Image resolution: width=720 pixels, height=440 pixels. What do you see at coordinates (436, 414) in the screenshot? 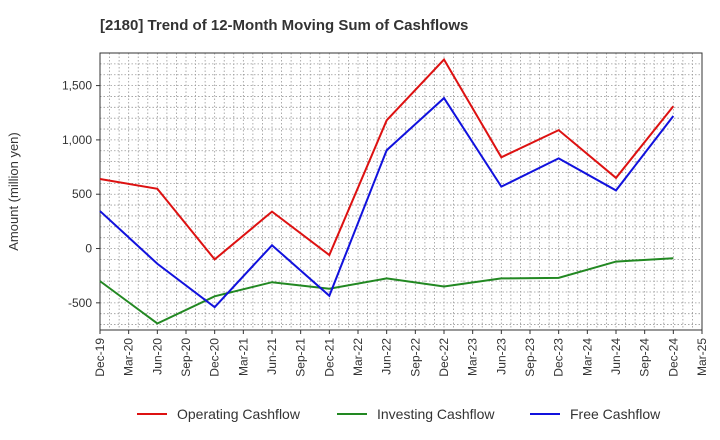
I see `legend-label-investing-cashflow: Investing Cashflow` at bounding box center [436, 414].